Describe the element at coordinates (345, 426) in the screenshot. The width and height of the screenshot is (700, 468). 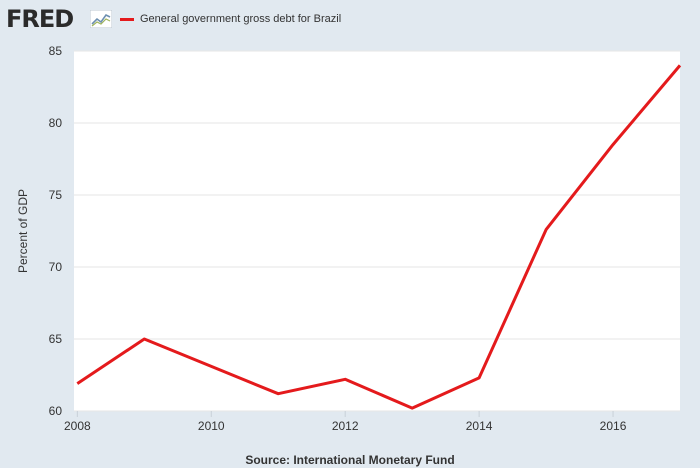
I see `x-tick-label: 2012` at that location.